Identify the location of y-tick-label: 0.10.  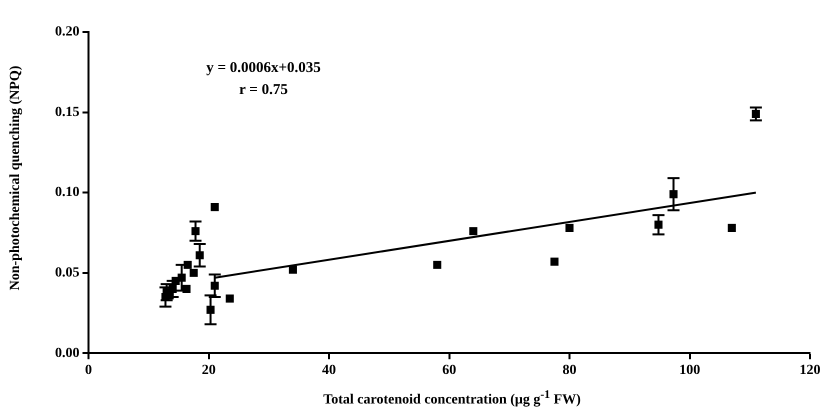
(67, 192).